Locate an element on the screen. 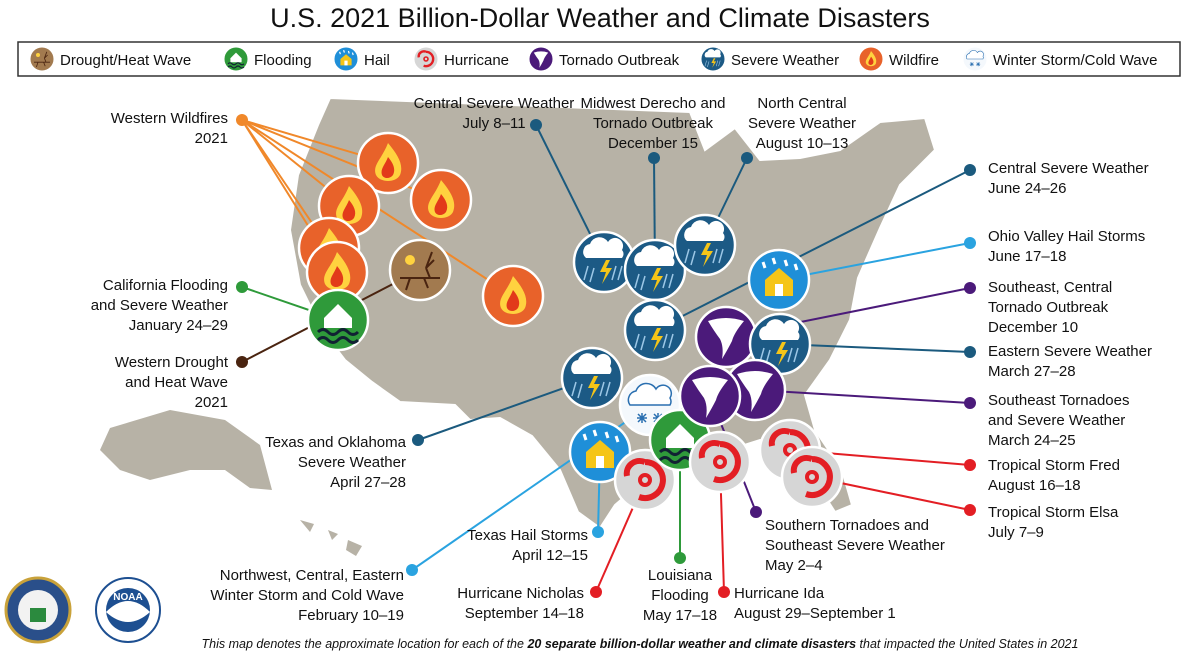 The height and width of the screenshot is (663, 1200). event-label: February 10–19 is located at coordinates (351, 615).